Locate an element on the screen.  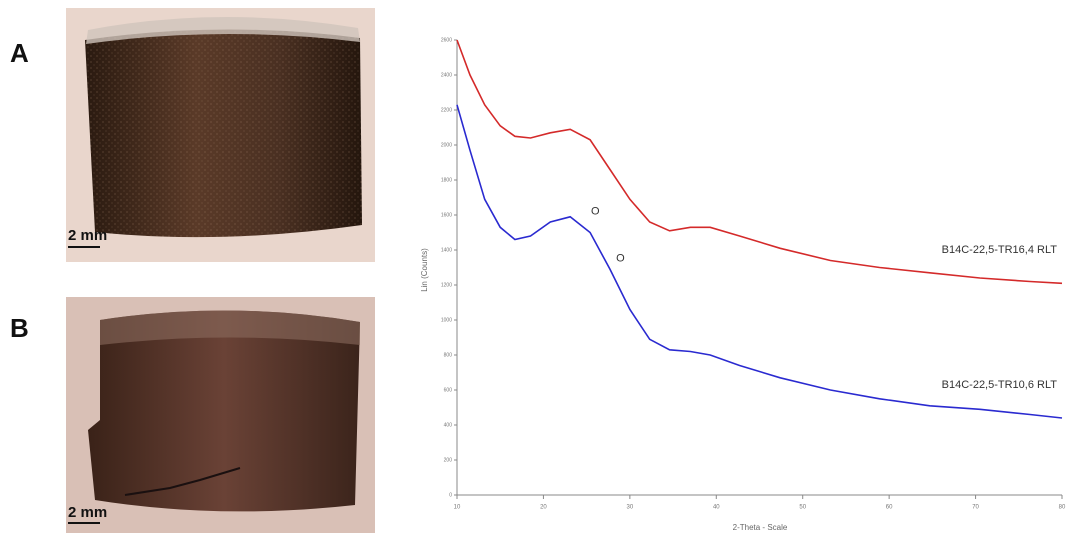
x-tick-label: 10 is located at coordinates (457, 508).